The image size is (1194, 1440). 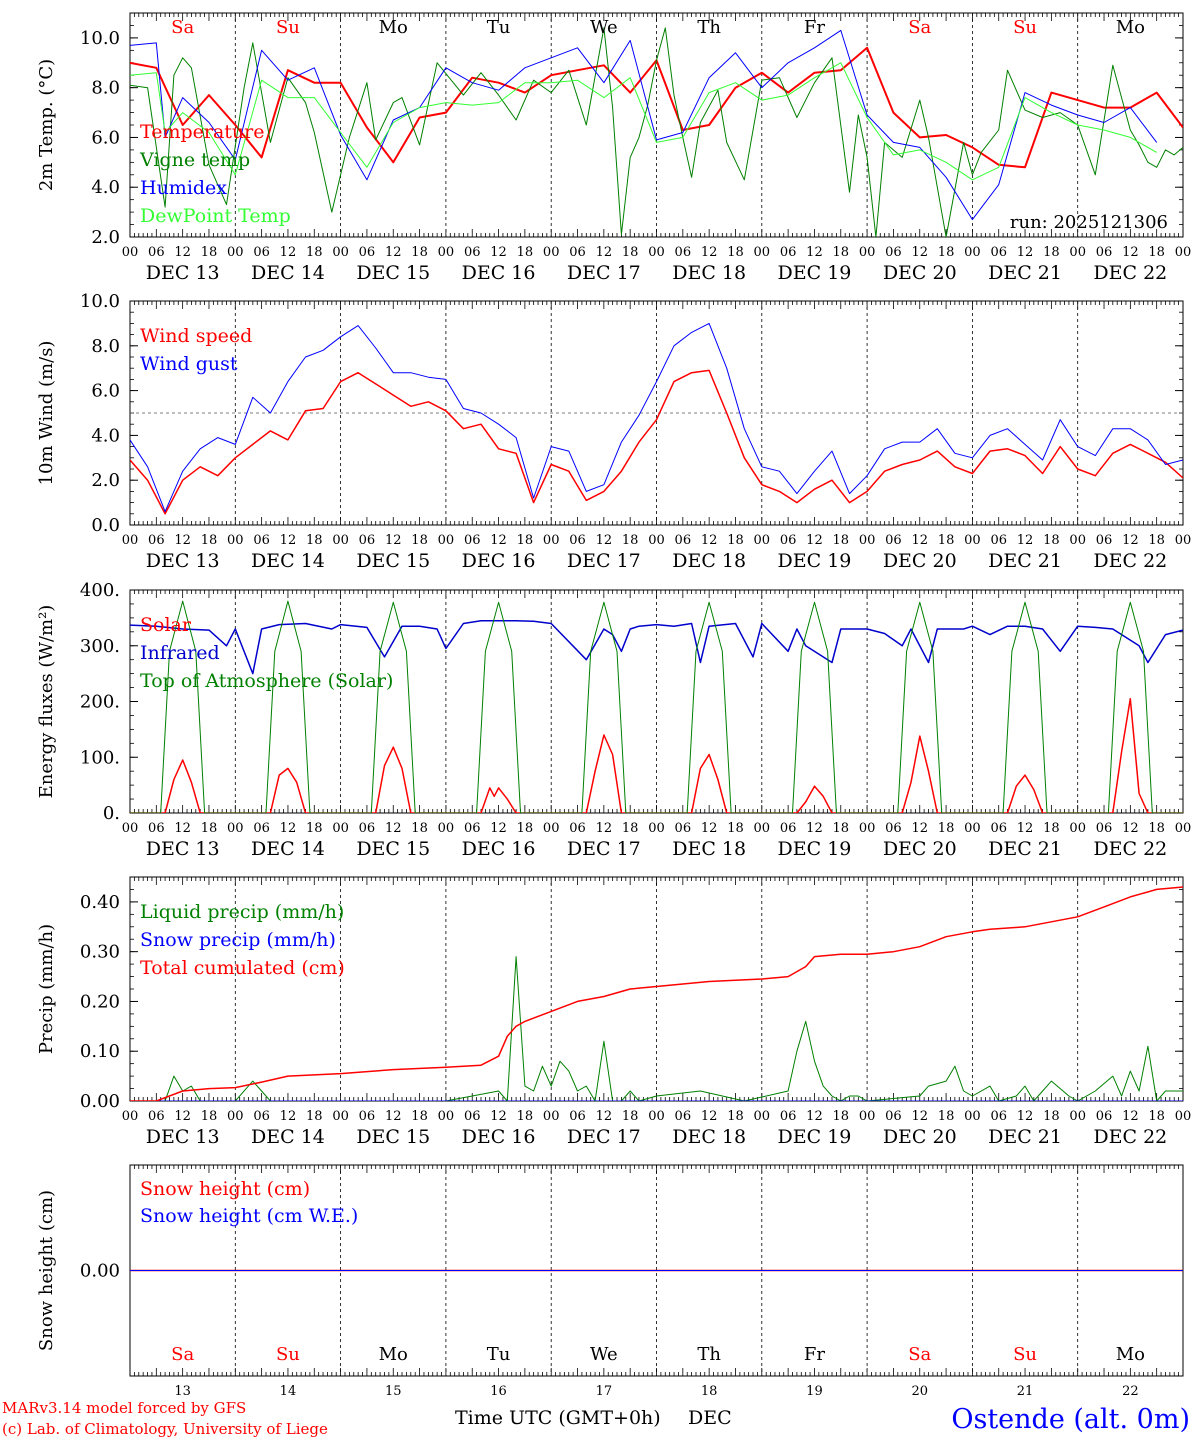 I want to click on series-line-liquid-precip-mm-h, so click(x=656, y=1028).